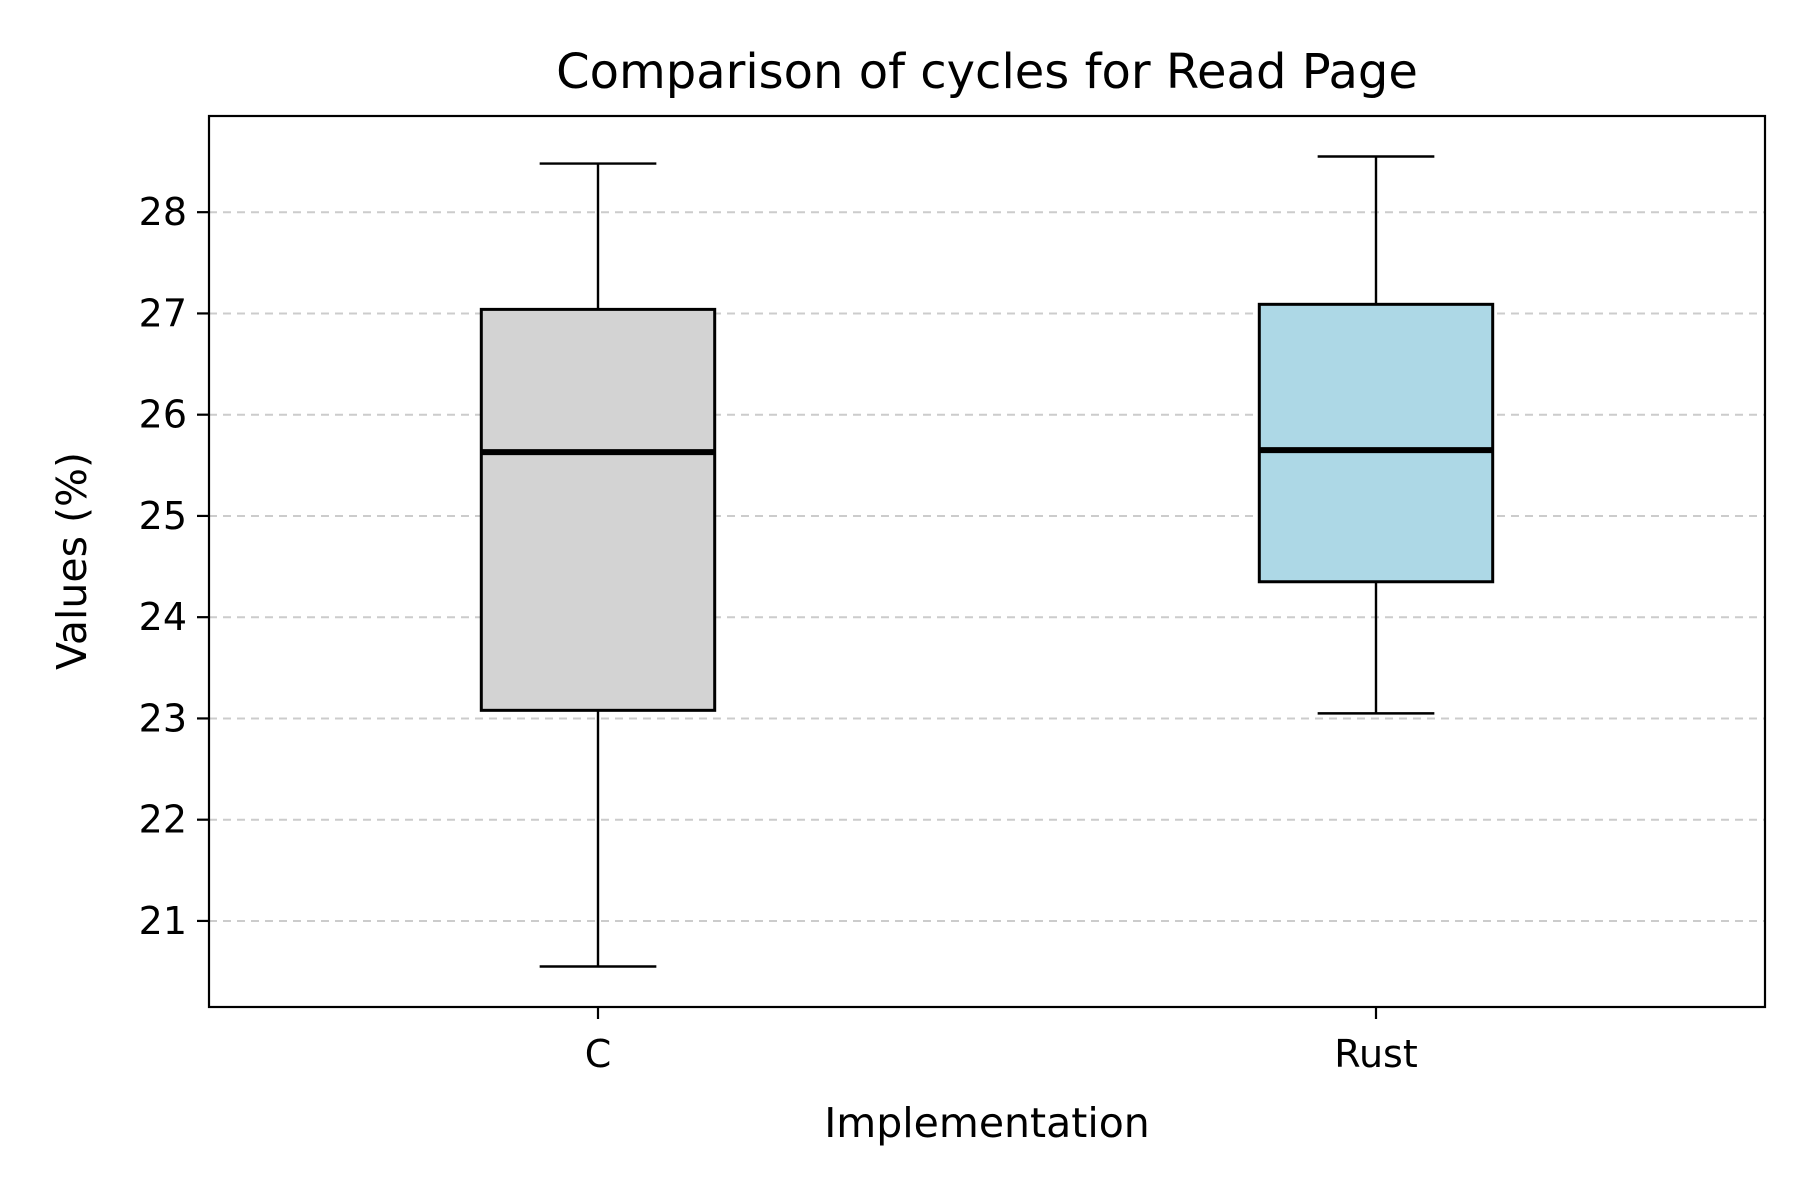  What do you see at coordinates (163, 921) in the screenshot?
I see `y-tick-label: 21` at bounding box center [163, 921].